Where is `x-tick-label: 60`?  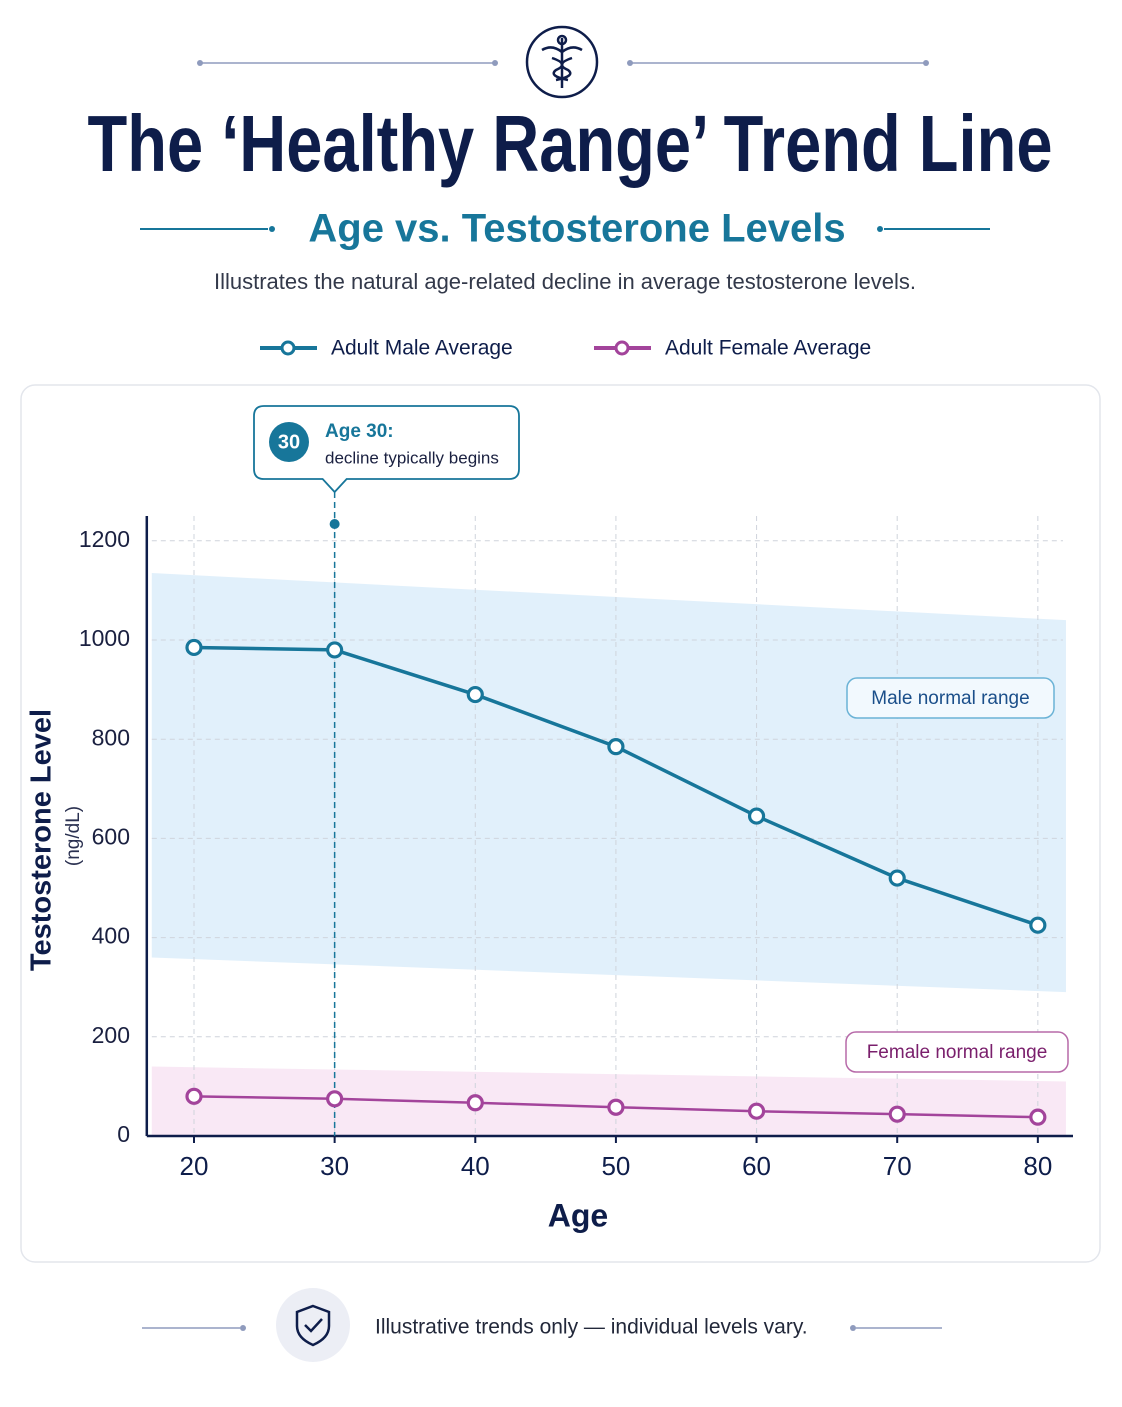
x-tick-label: 60 is located at coordinates (756, 1166).